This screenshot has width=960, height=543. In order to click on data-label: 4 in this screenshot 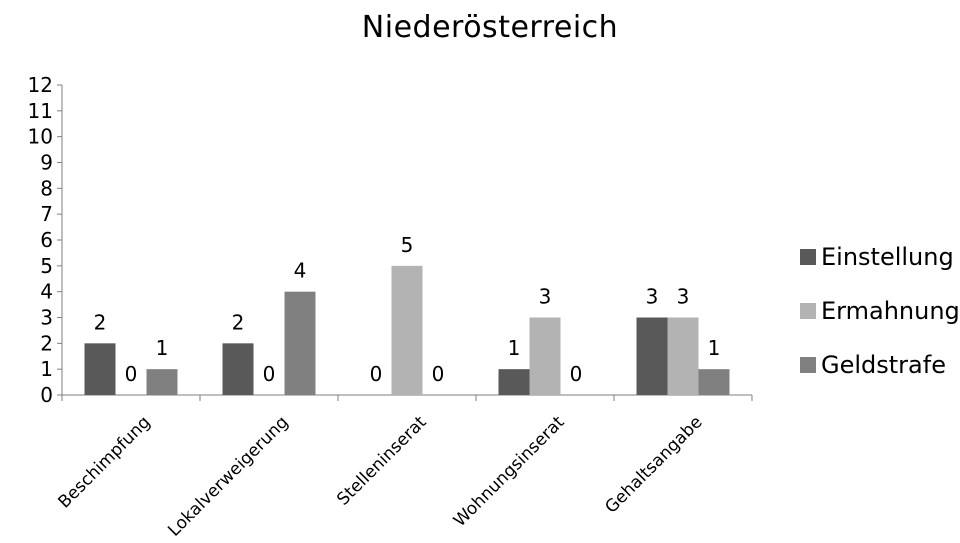, I will do `click(300, 271)`.